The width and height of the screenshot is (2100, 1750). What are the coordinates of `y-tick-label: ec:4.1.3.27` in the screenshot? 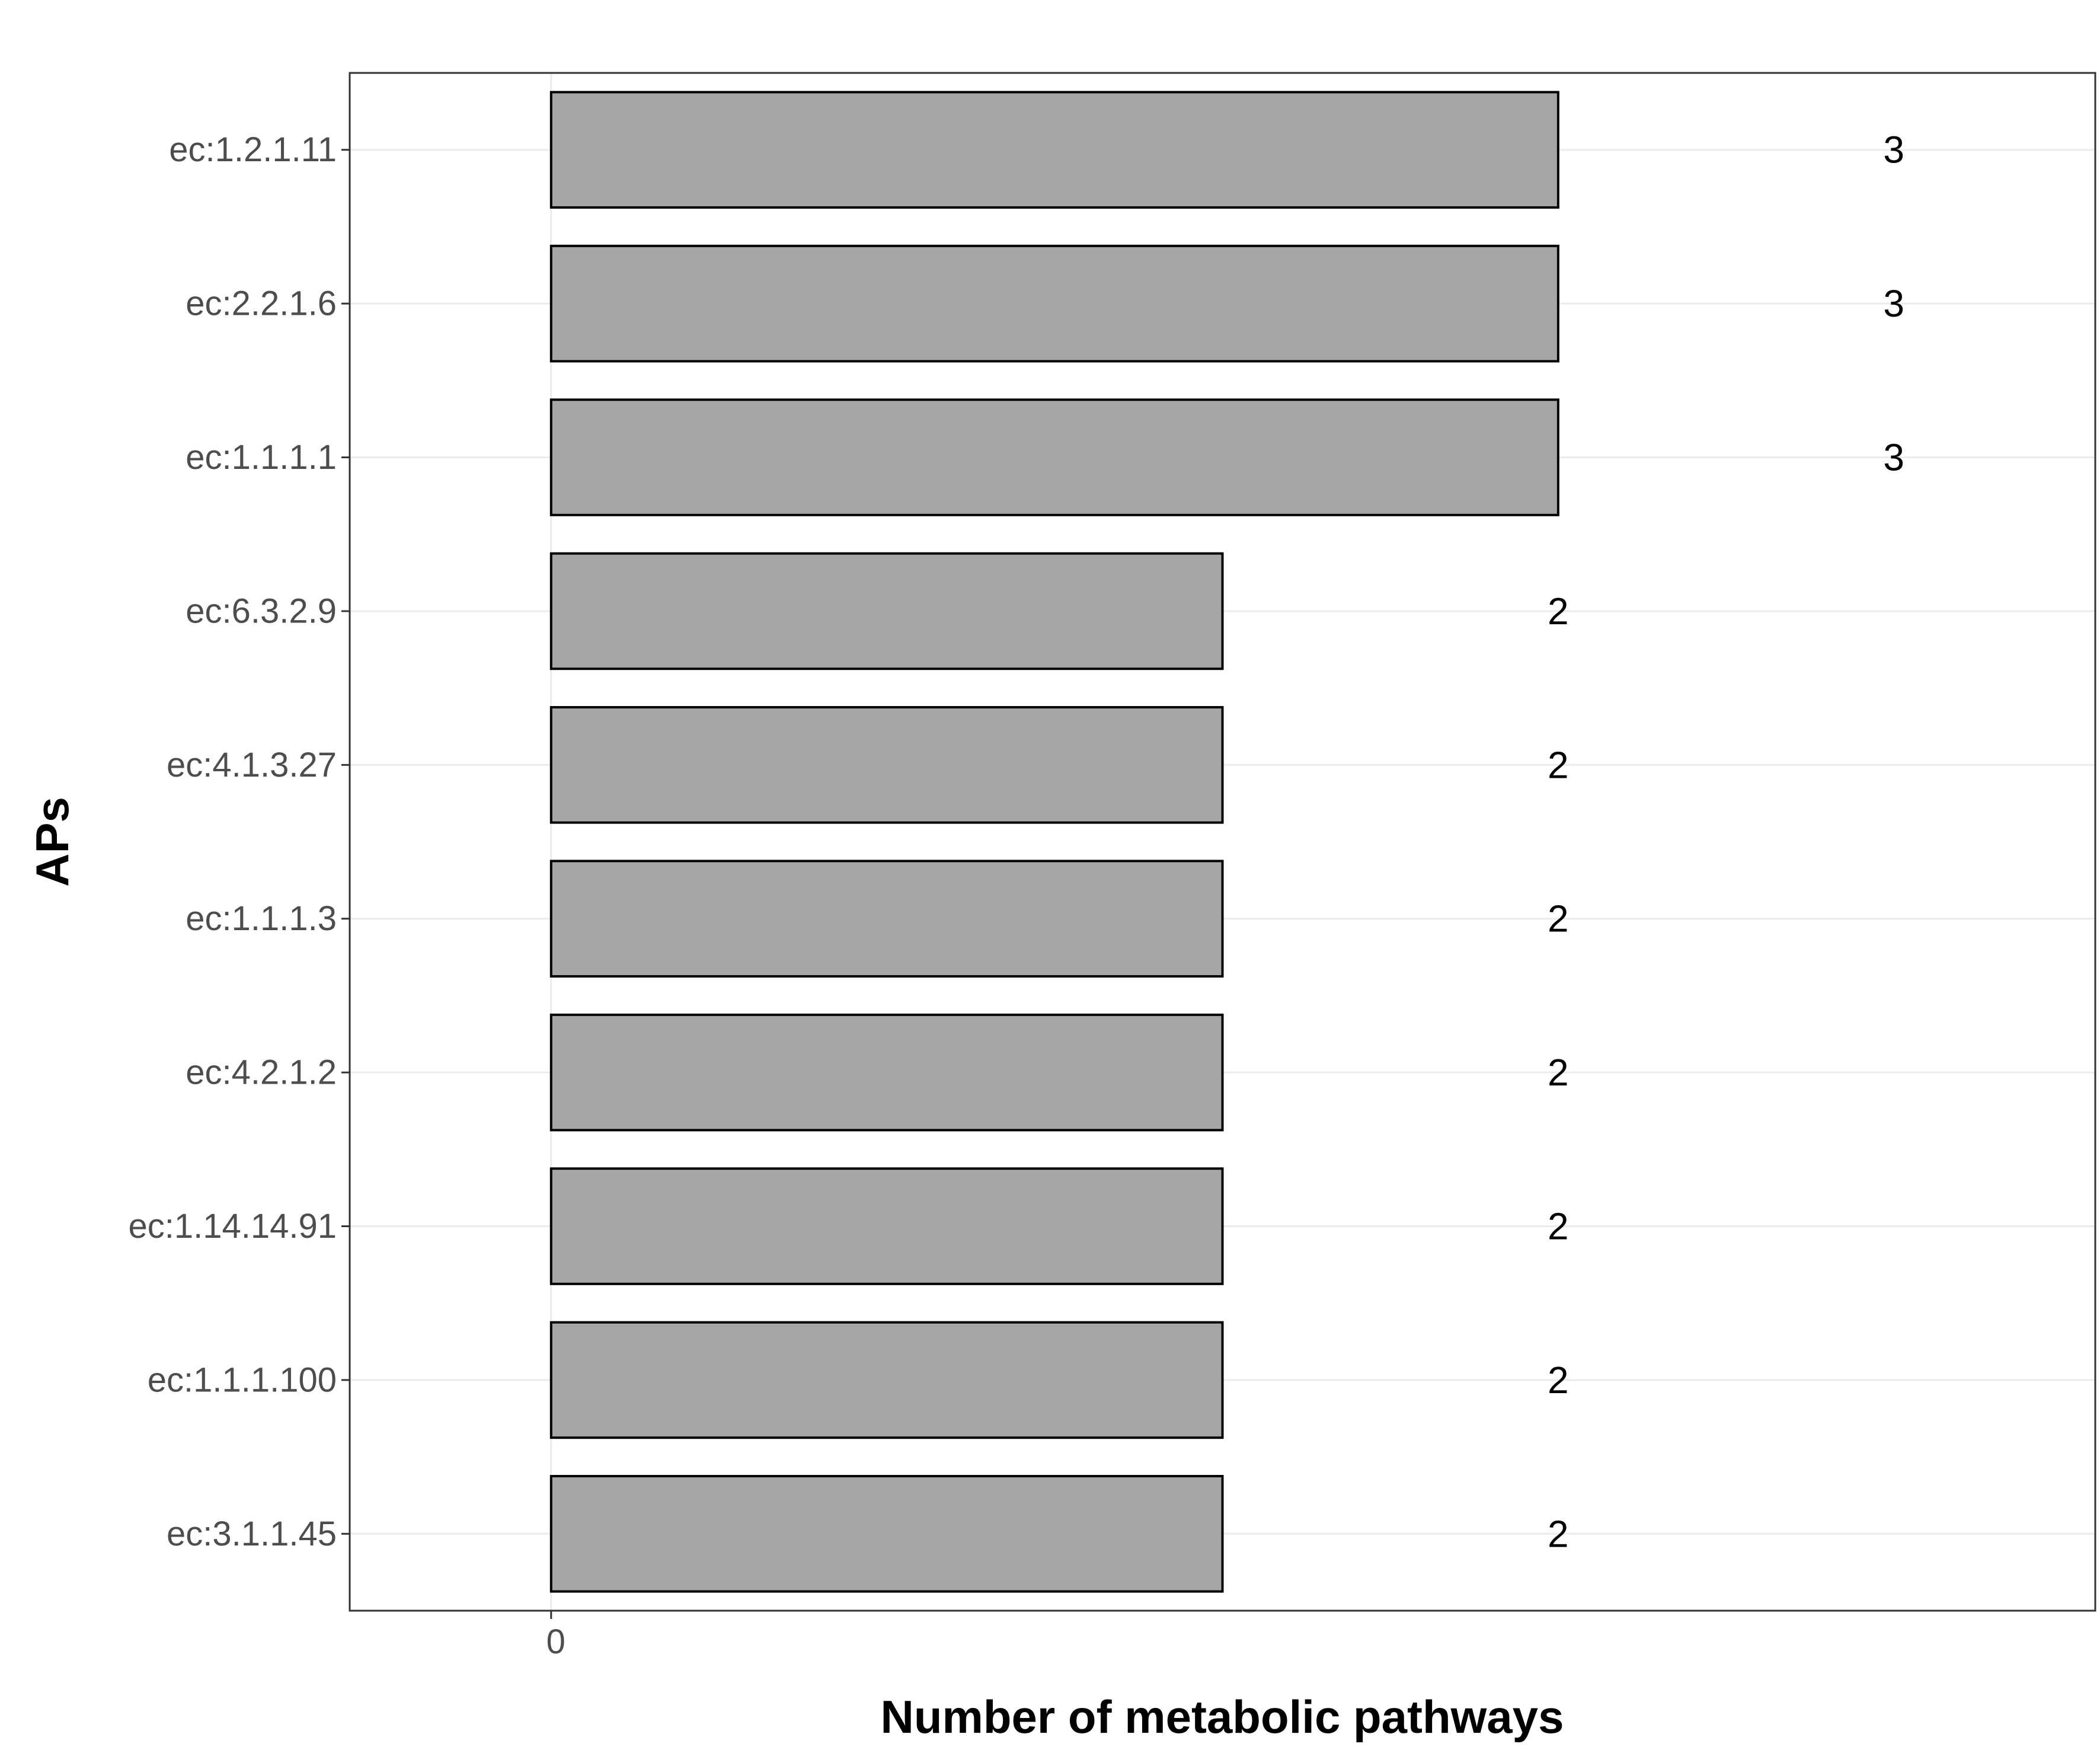 It's located at (252, 765).